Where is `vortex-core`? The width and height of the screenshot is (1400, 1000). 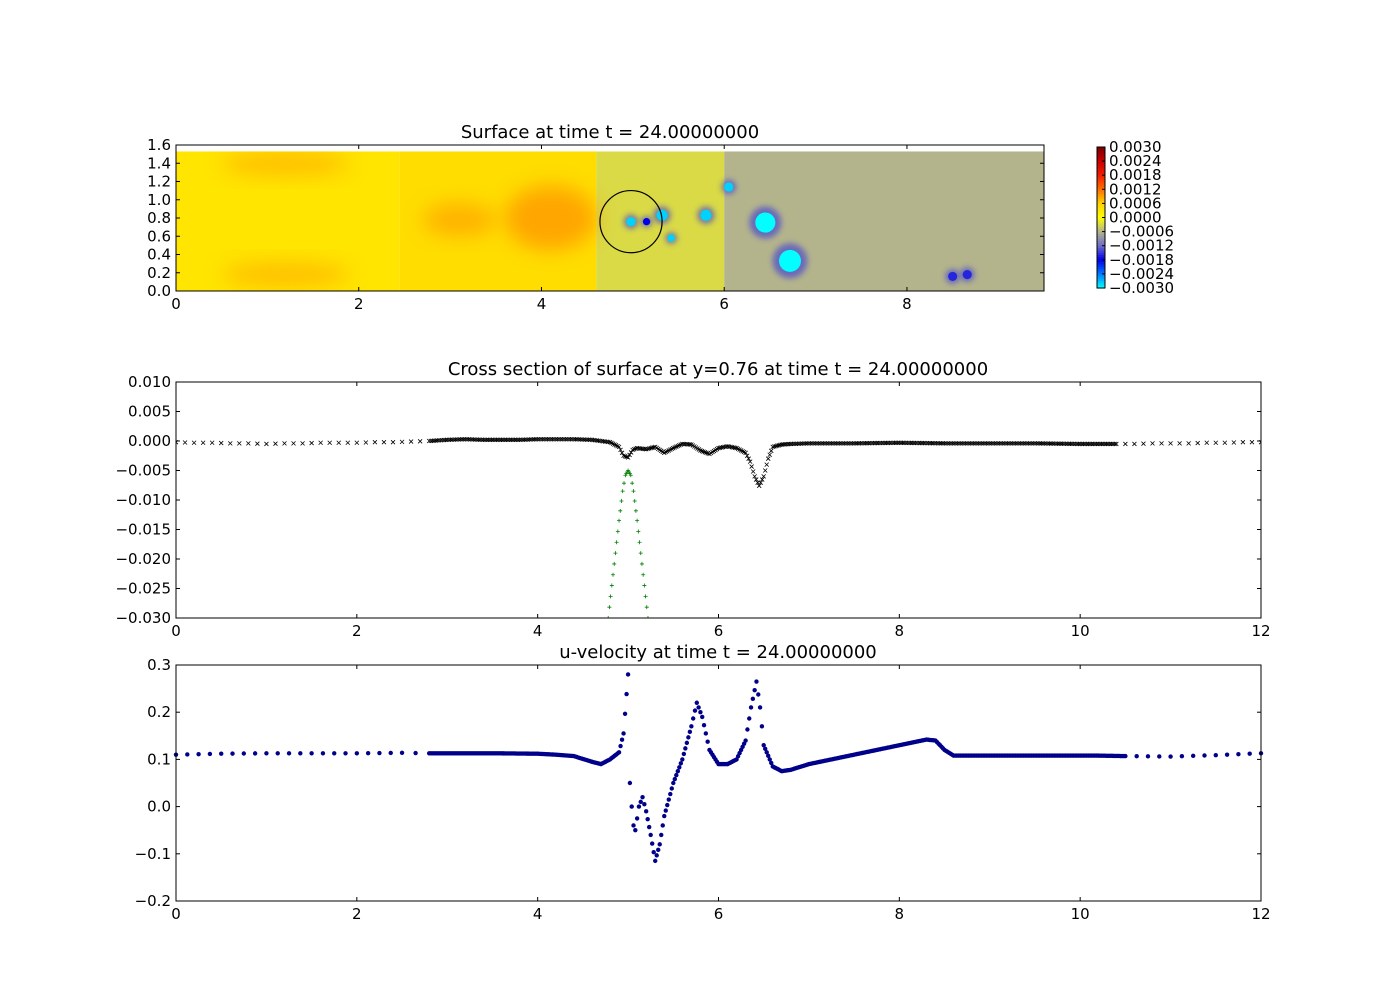 vortex-core is located at coordinates (631, 222).